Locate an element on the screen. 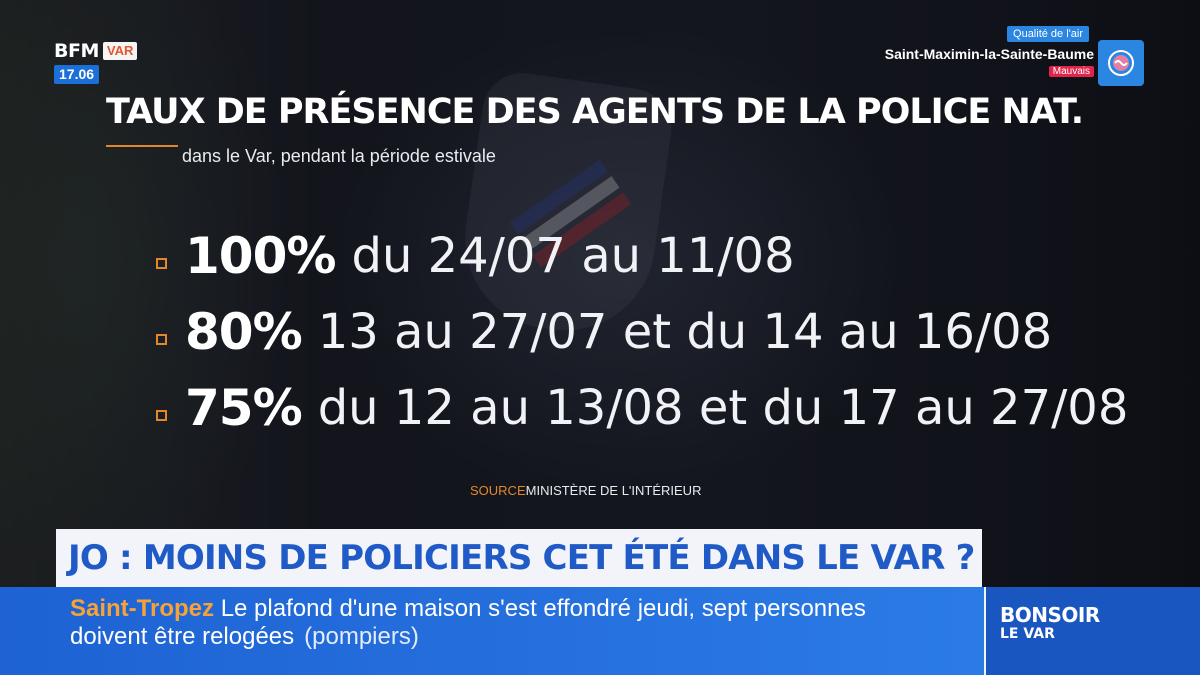 Image resolution: width=1200 pixels, height=675 pixels. source-value: MINISTÈRE DE L'INTÉRIEUR is located at coordinates (613, 490).